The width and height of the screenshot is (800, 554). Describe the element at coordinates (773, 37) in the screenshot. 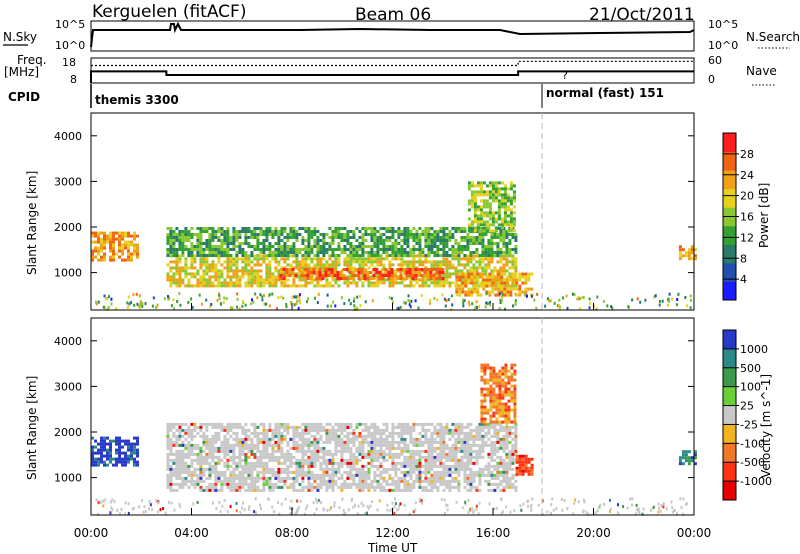

I see `nsearch-label: N.Search` at that location.